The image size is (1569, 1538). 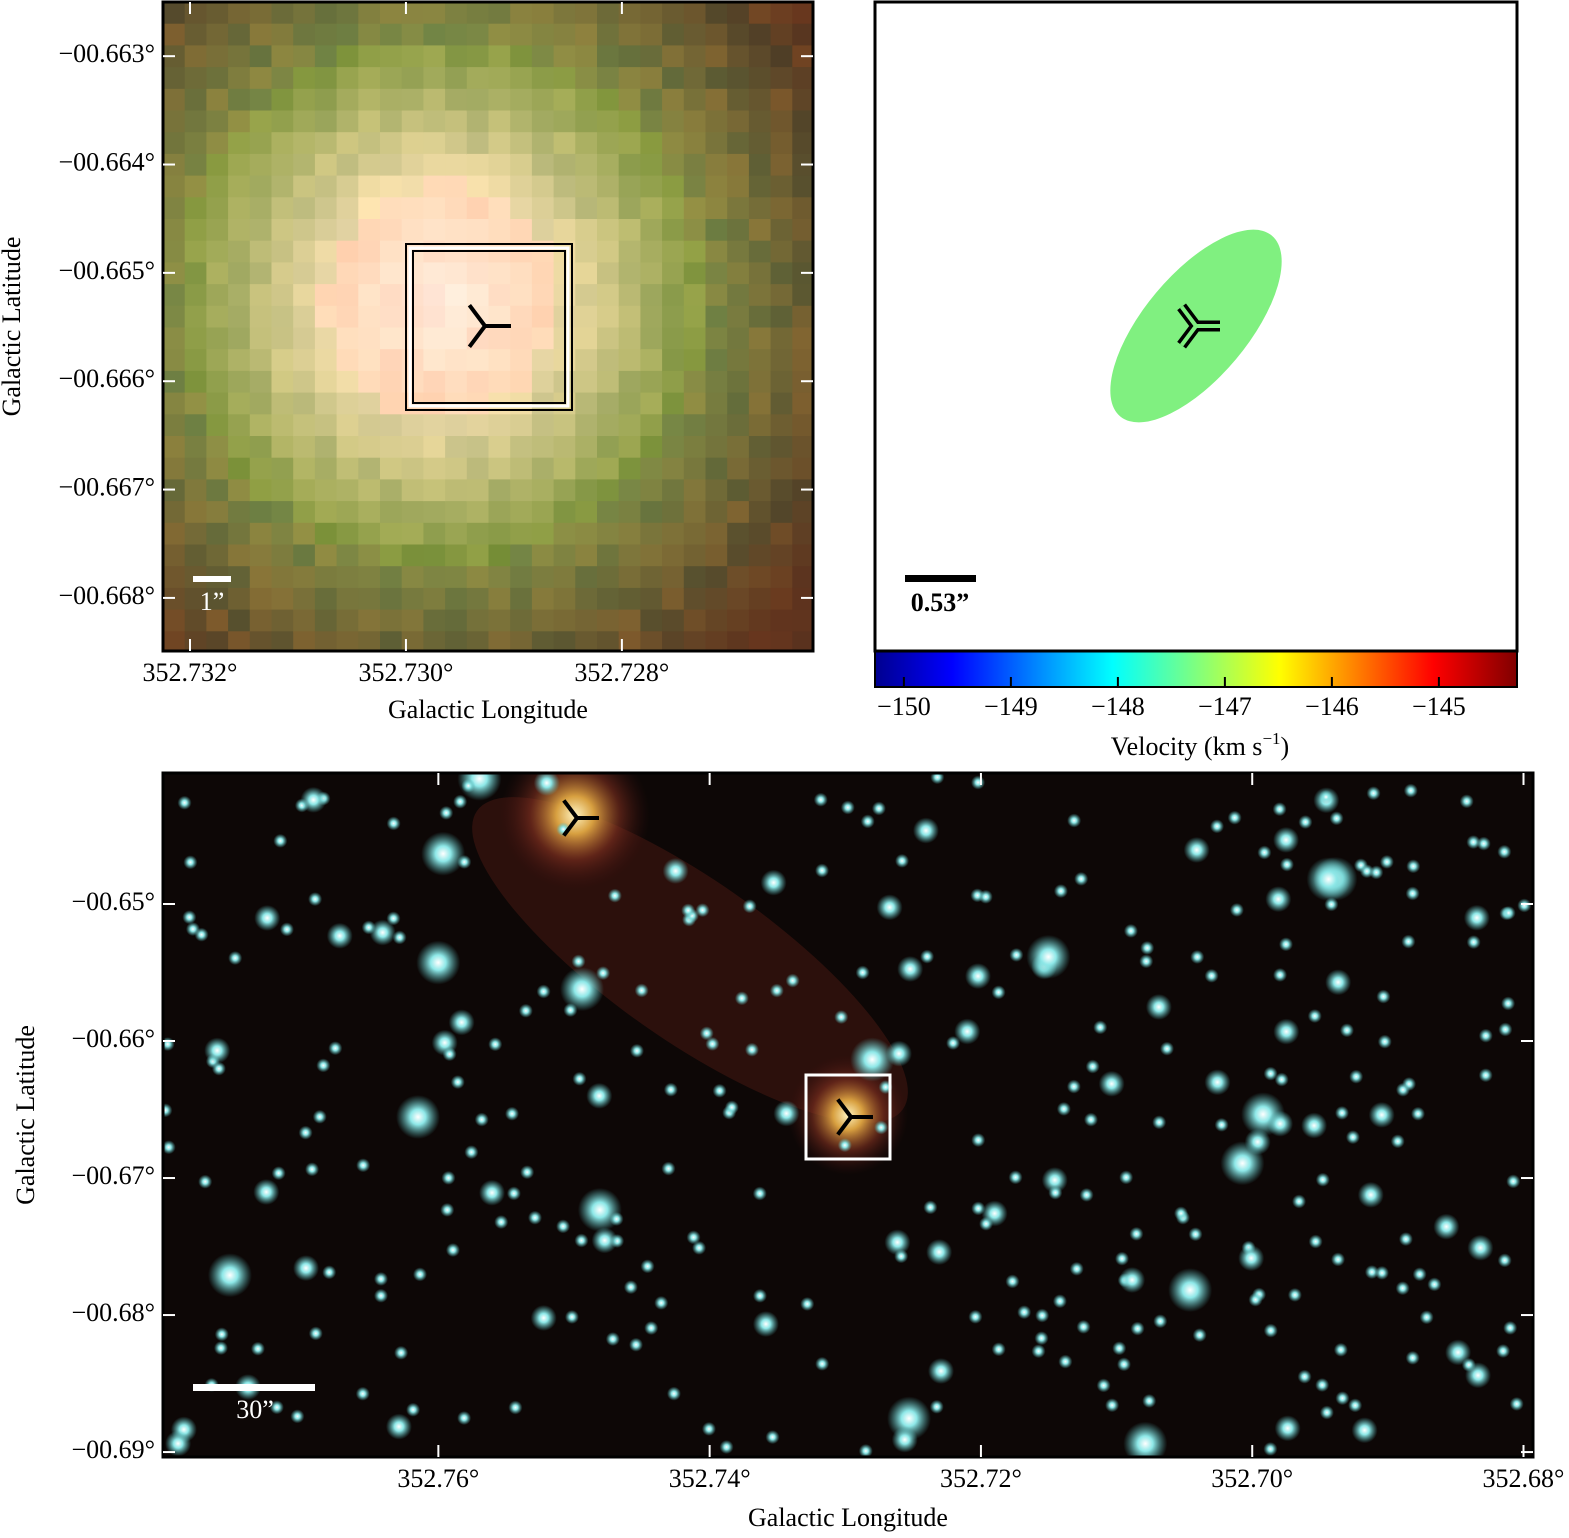 I want to click on label-sup: −1, so click(x=1271, y=738).